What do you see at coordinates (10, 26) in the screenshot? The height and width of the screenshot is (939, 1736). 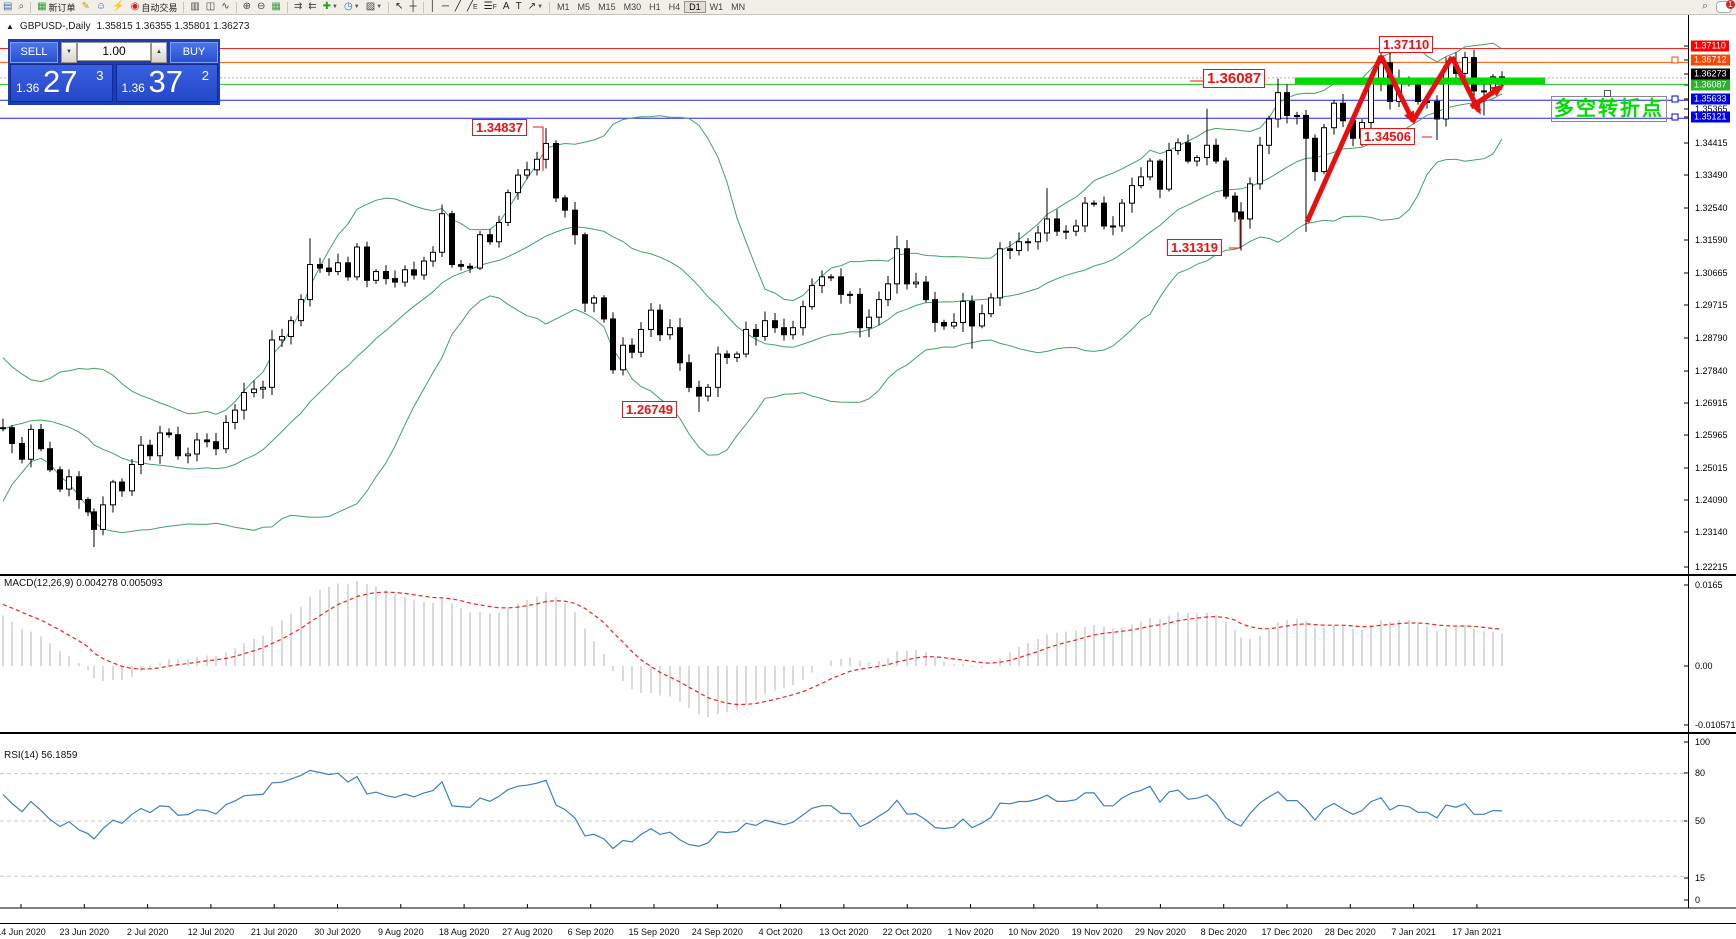 I see `collapse-icon: ▲` at bounding box center [10, 26].